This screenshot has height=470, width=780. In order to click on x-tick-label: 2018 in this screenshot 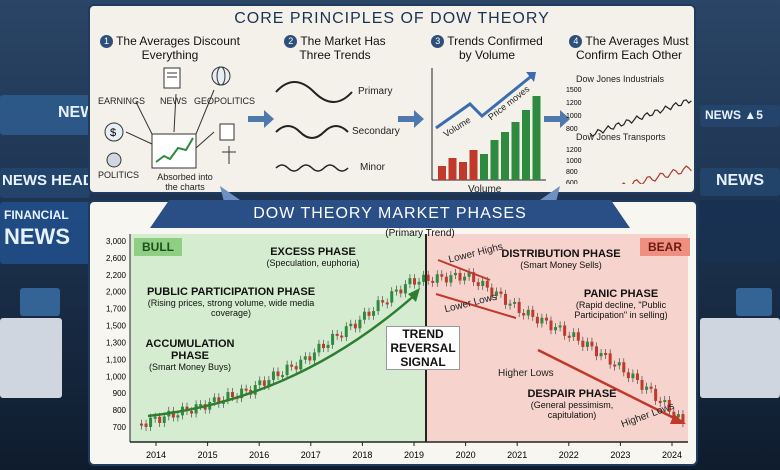, I will do `click(362, 455)`.